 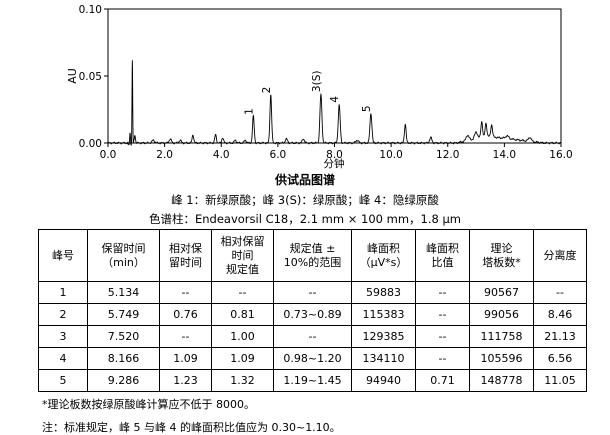 I want to click on table-cell: 0.71, so click(x=442, y=380).